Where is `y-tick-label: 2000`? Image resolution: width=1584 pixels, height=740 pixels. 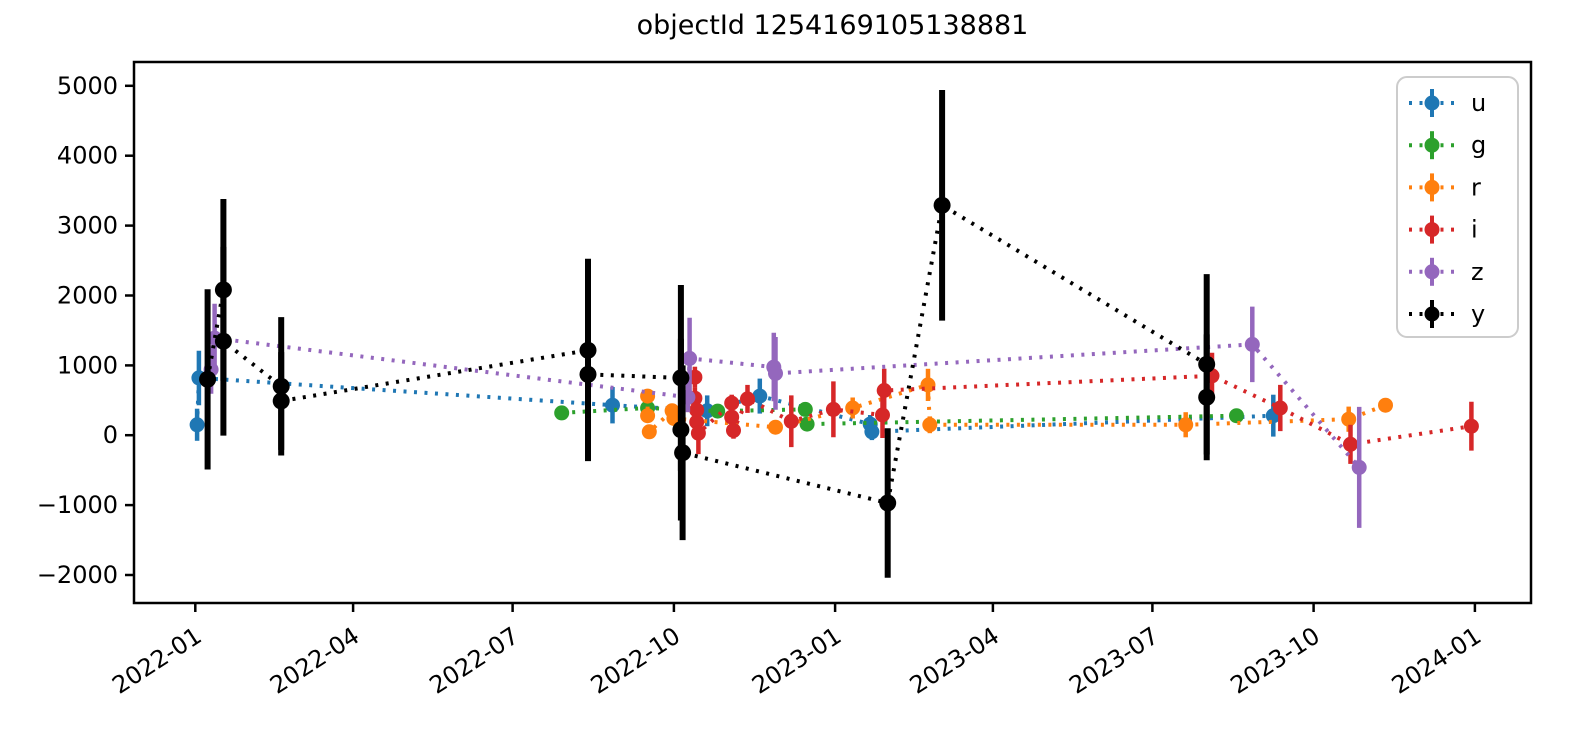 y-tick-label: 2000 is located at coordinates (87, 296).